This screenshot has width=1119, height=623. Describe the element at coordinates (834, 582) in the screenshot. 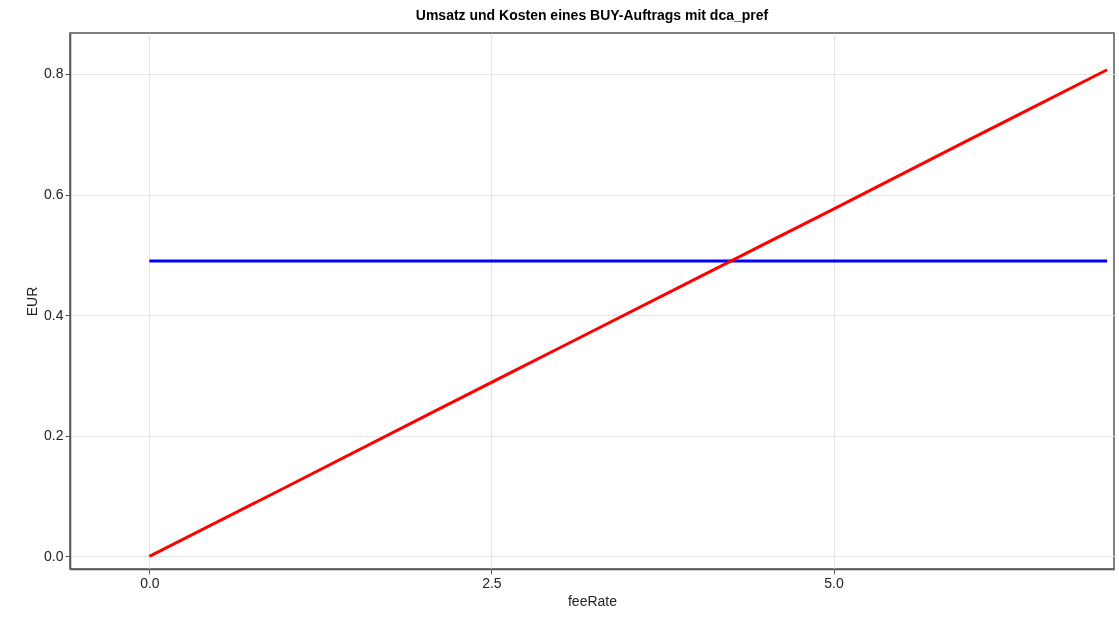

I see `x-tick-label: 5.0` at that location.